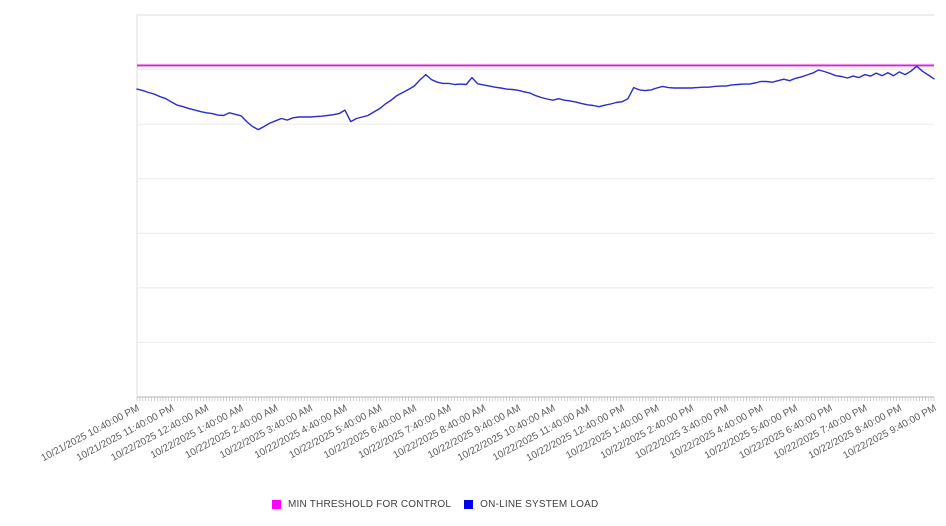  I want to click on legend-item-min-threshold: MIN THRESHOLD FOR CONTROL, so click(361, 504).